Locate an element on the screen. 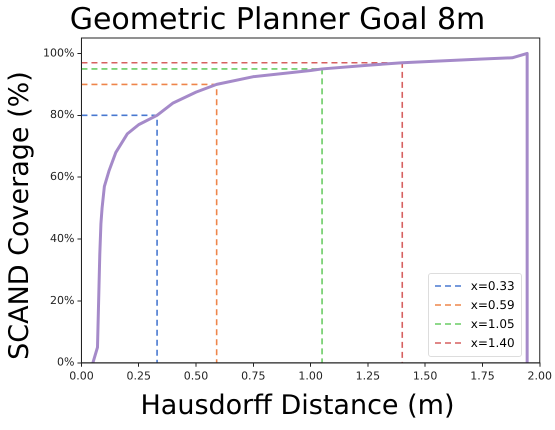 The width and height of the screenshot is (555, 430). x-tick-label: 1.75 is located at coordinates (482, 375).